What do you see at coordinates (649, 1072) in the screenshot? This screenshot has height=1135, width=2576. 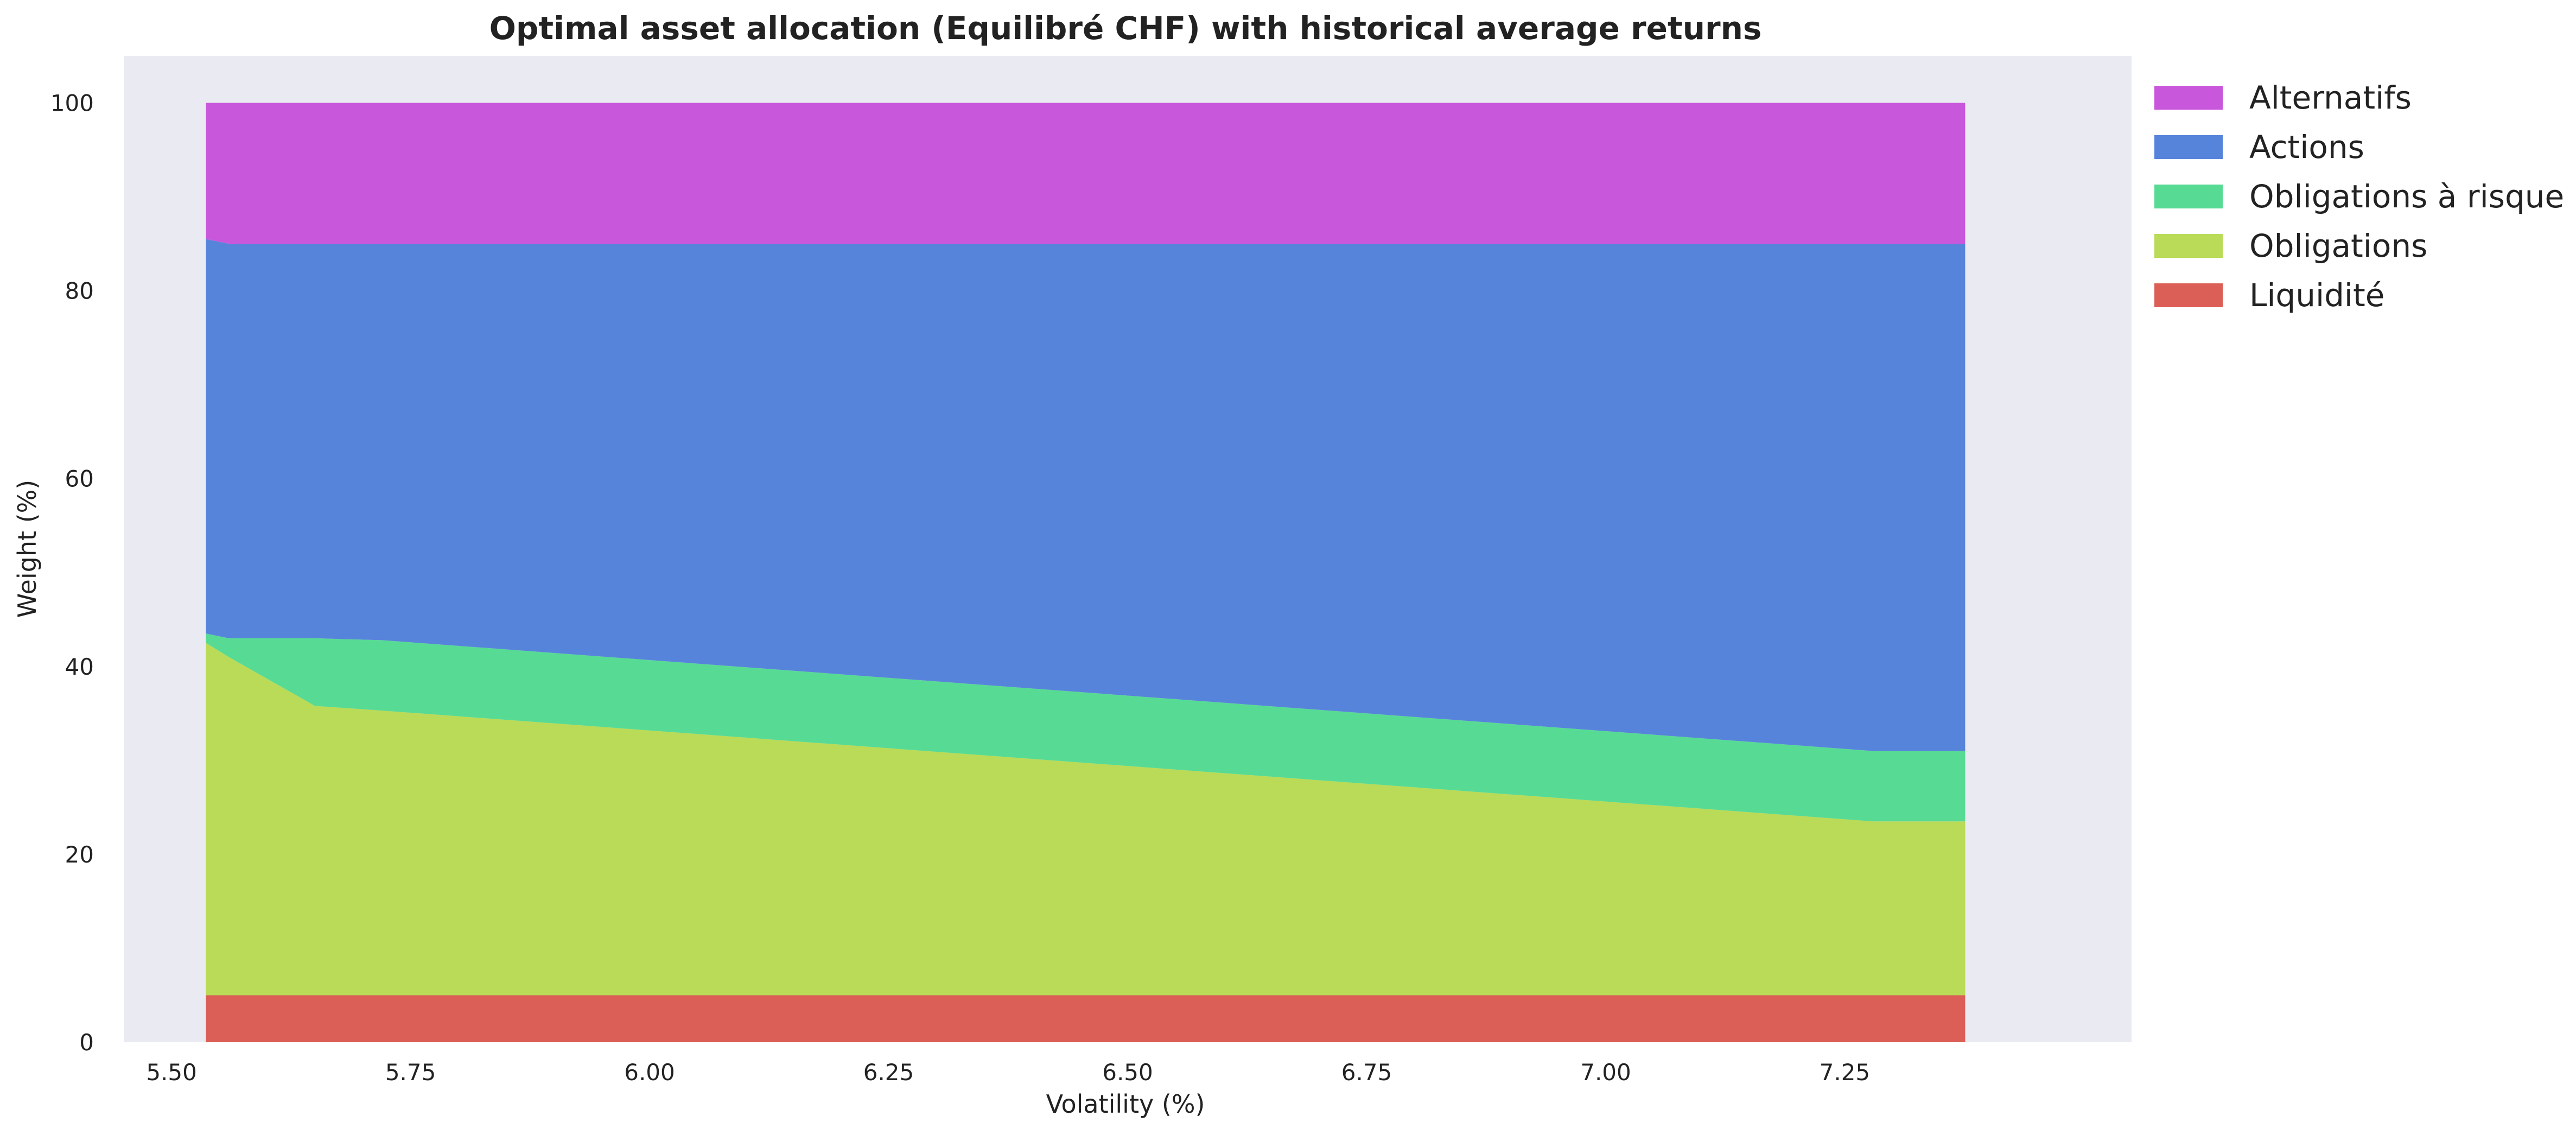 I see `x-tick-label: 6.00` at bounding box center [649, 1072].